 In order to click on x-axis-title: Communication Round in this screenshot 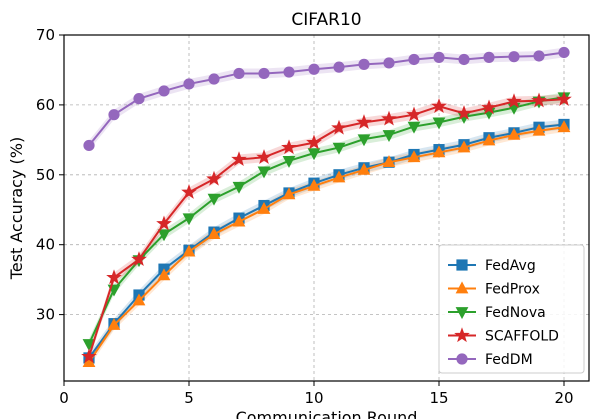, I will do `click(327, 413)`.